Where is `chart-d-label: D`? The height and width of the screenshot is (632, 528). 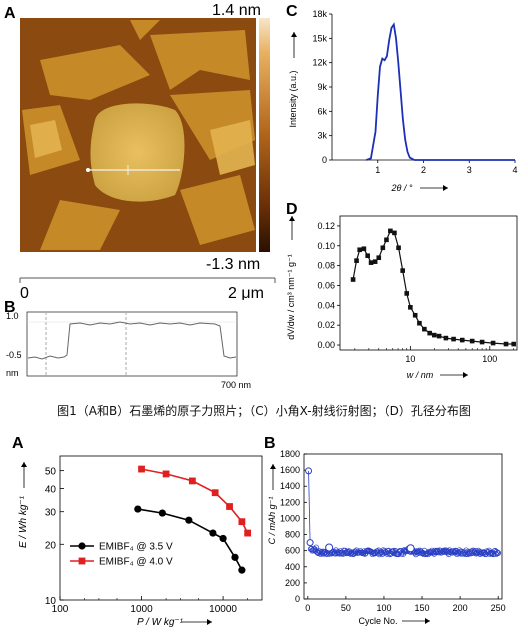 chart-d-label: D is located at coordinates (292, 209).